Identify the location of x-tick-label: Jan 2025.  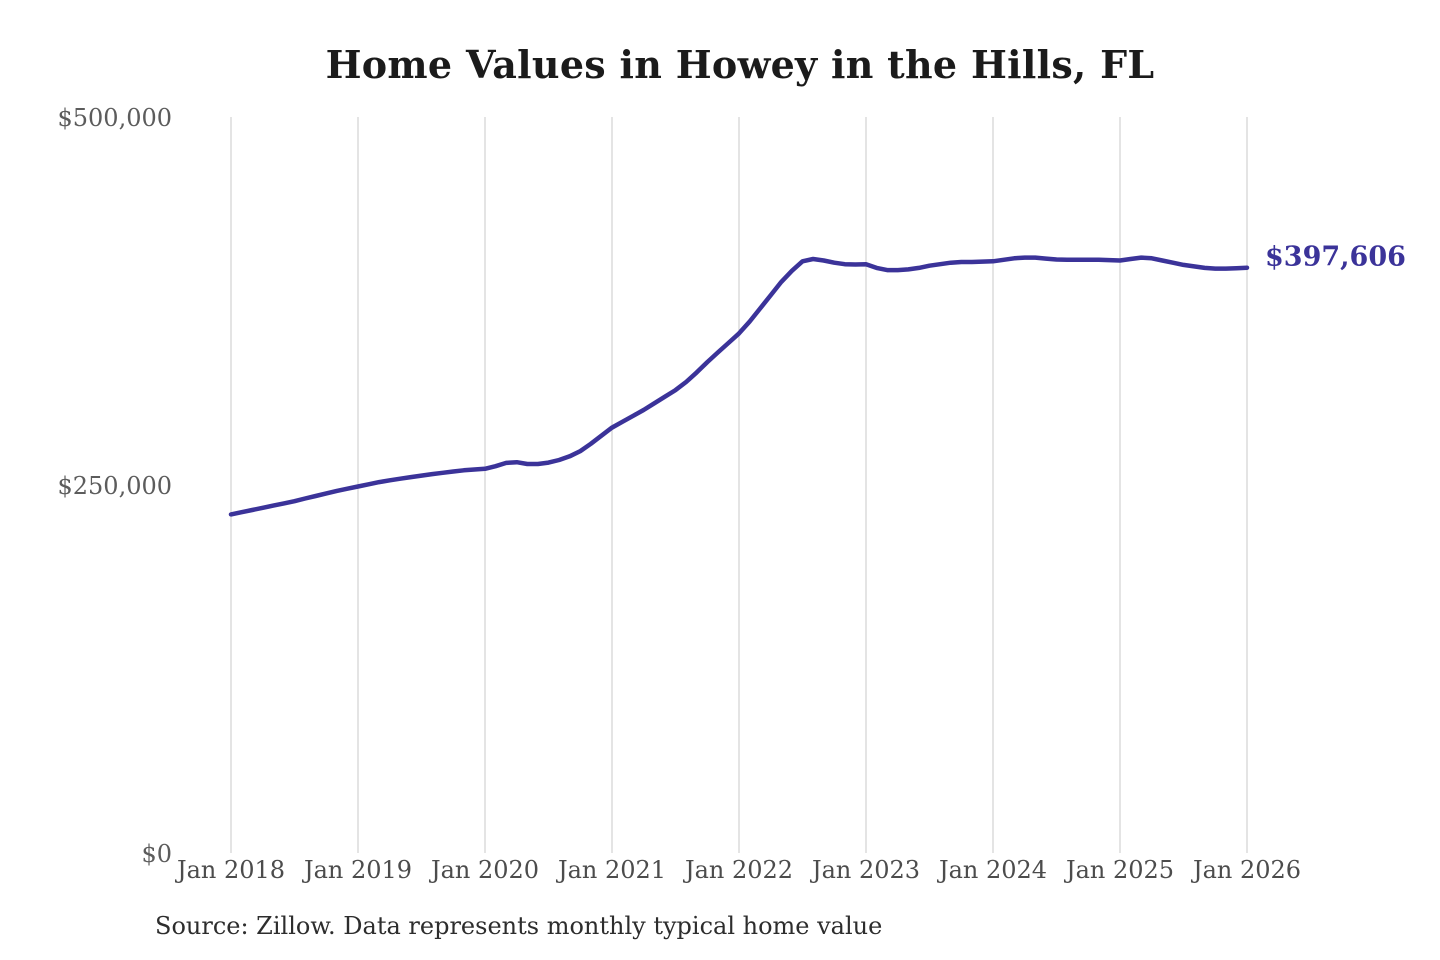
(1120, 870).